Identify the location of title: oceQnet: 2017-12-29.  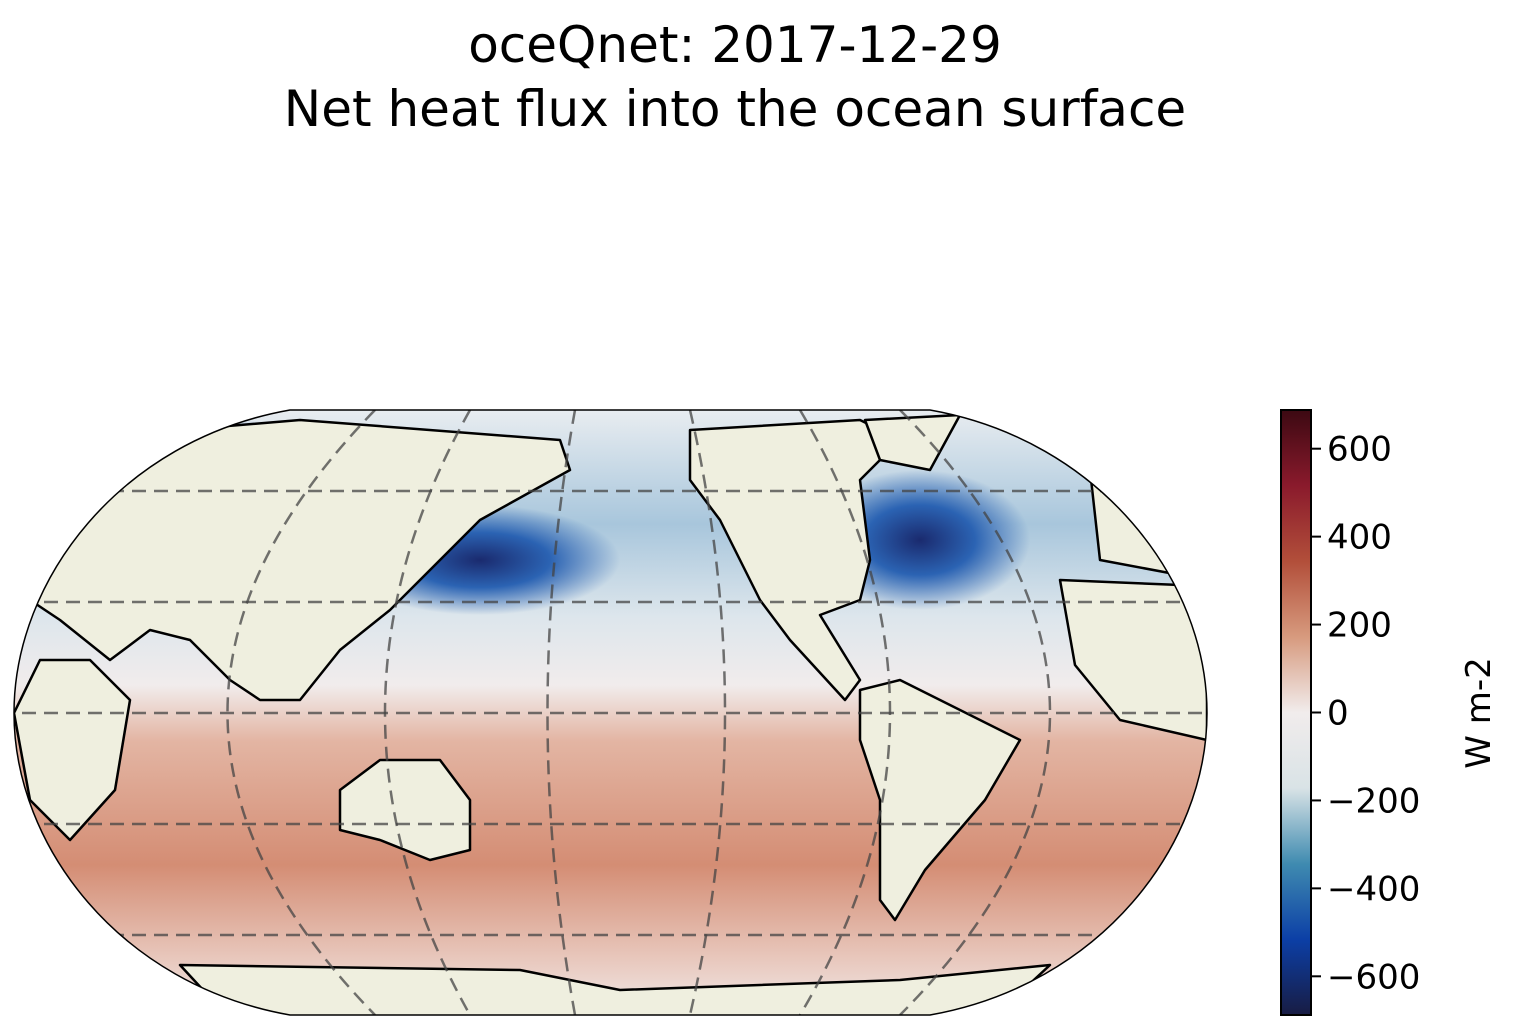
(735, 45).